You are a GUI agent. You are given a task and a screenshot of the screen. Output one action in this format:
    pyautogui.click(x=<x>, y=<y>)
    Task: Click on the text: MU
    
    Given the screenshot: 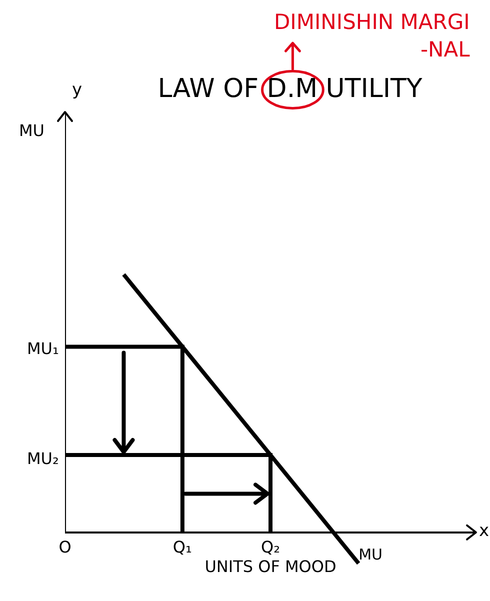 What is the action you would take?
    pyautogui.click(x=32, y=130)
    